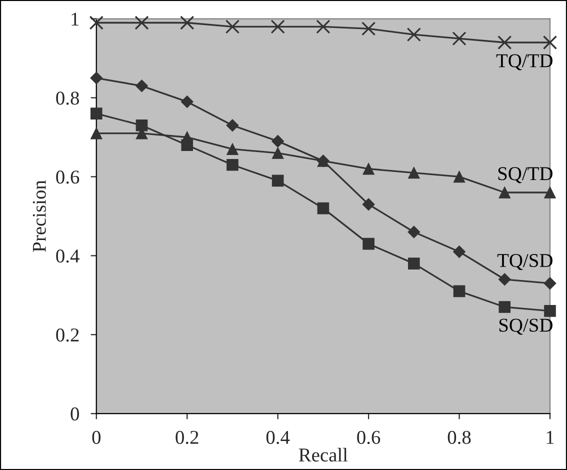 This screenshot has height=470, width=567. Describe the element at coordinates (68, 256) in the screenshot. I see `y-tick-label: 0.4` at that location.